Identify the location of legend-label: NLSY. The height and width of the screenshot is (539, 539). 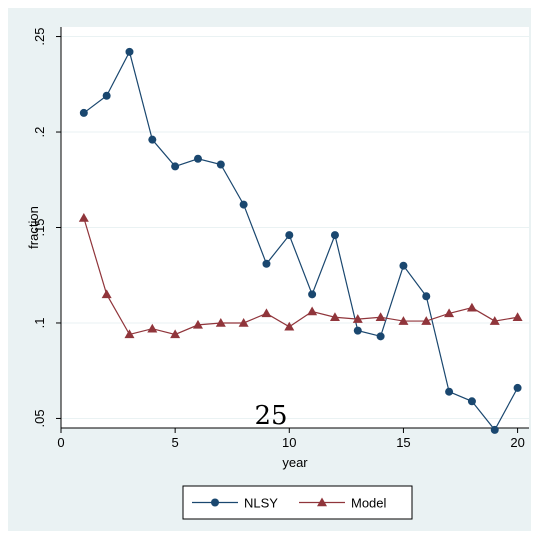
(261, 503).